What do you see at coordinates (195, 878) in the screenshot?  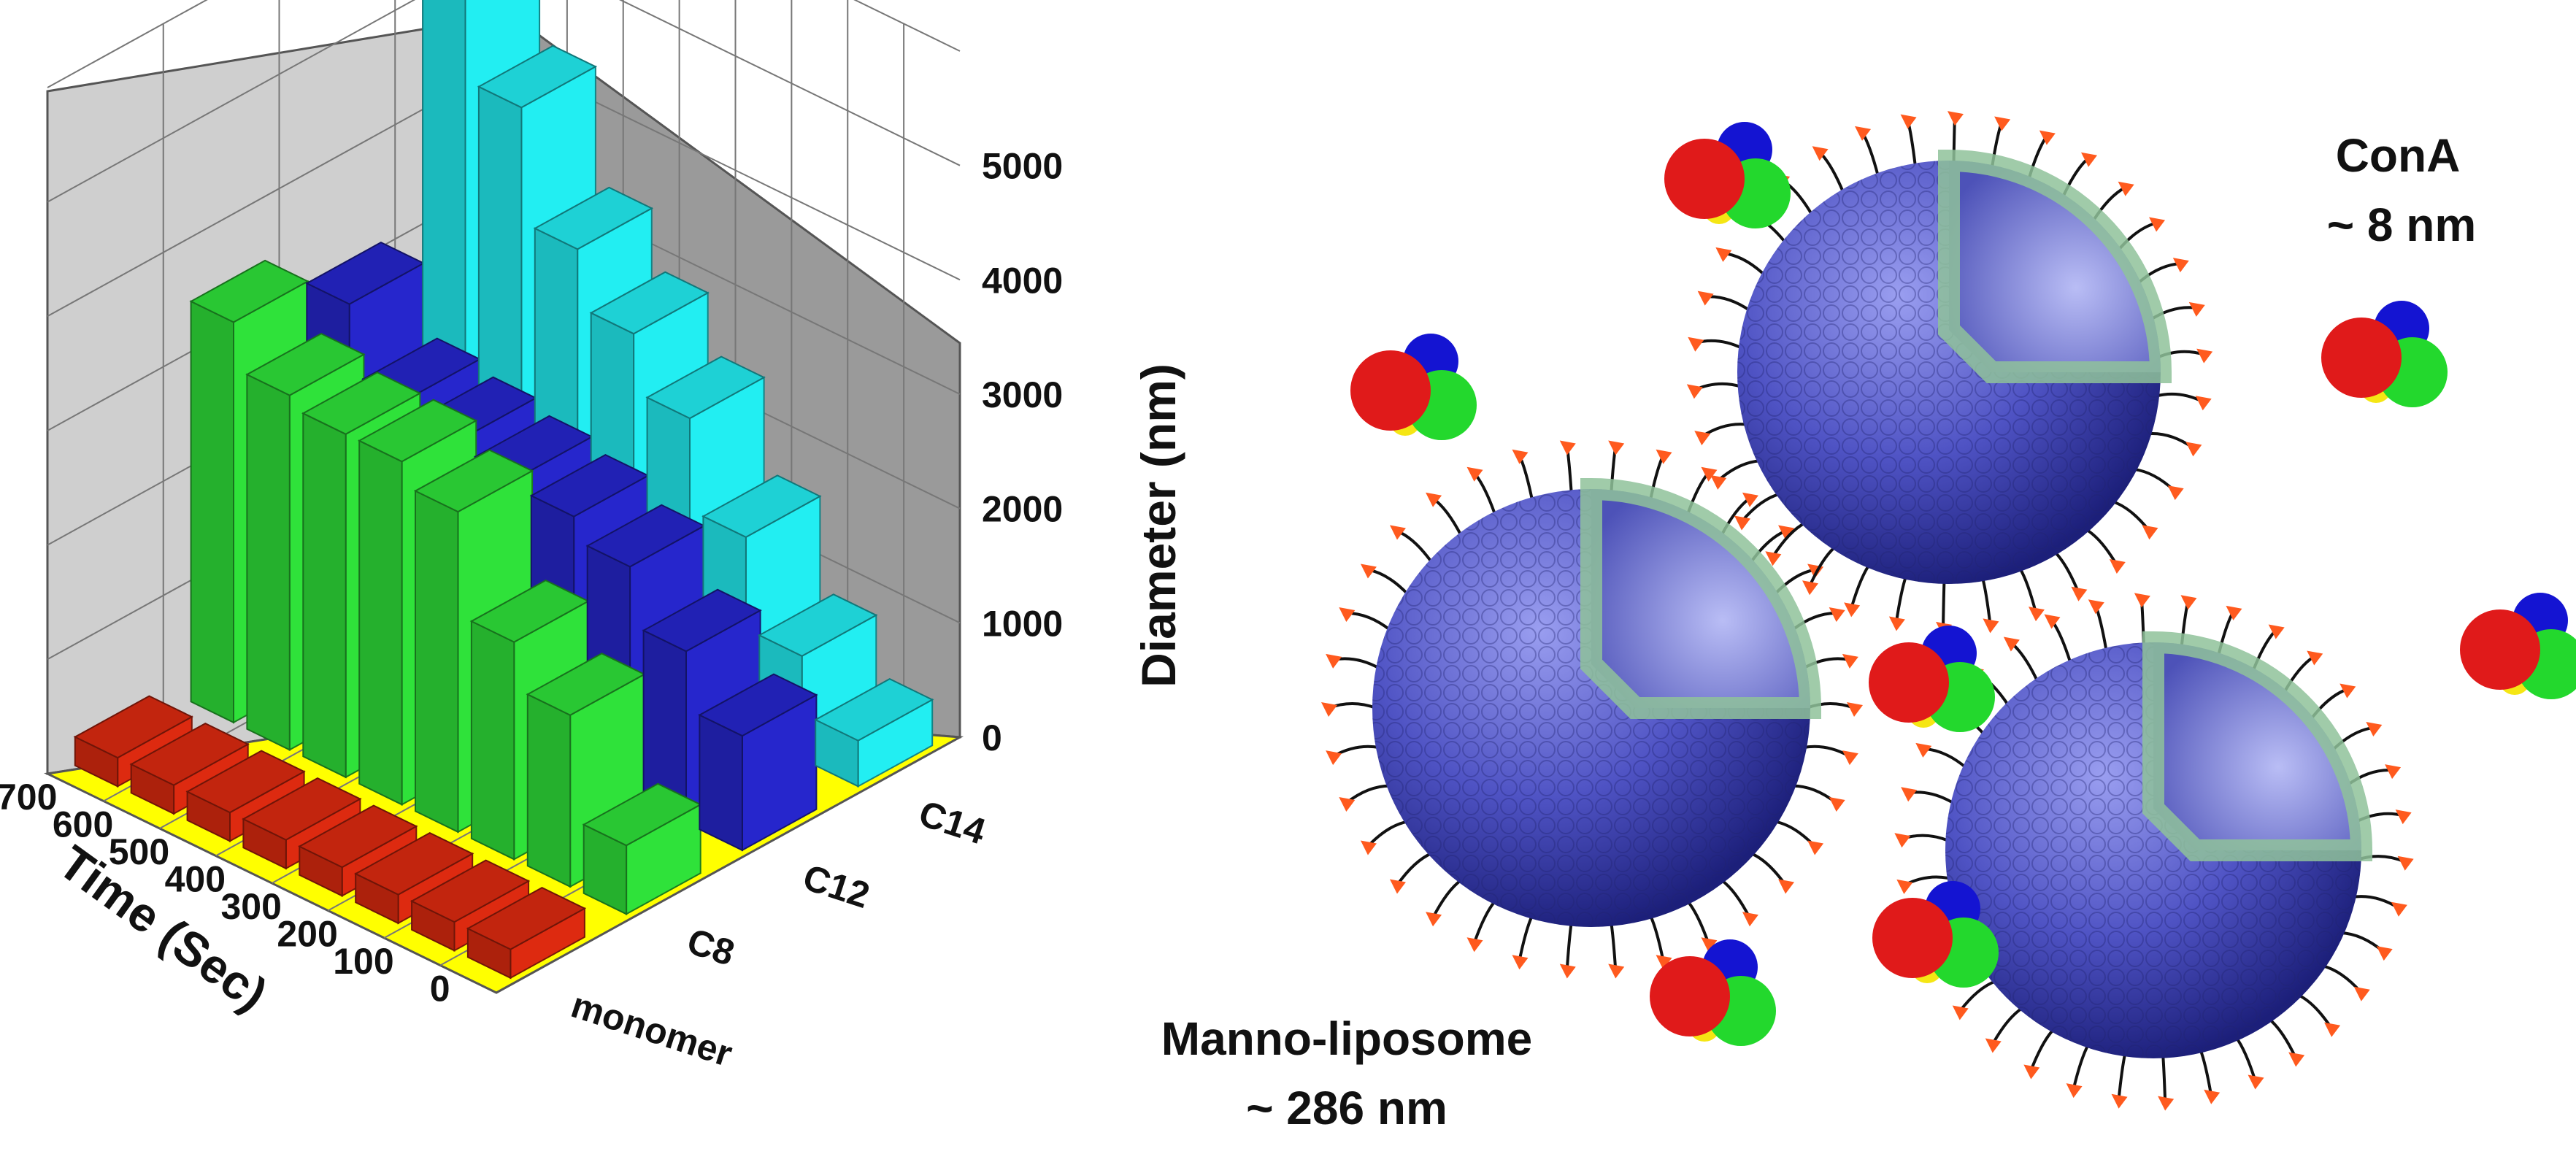 I see `x-tick-label: 400` at bounding box center [195, 878].